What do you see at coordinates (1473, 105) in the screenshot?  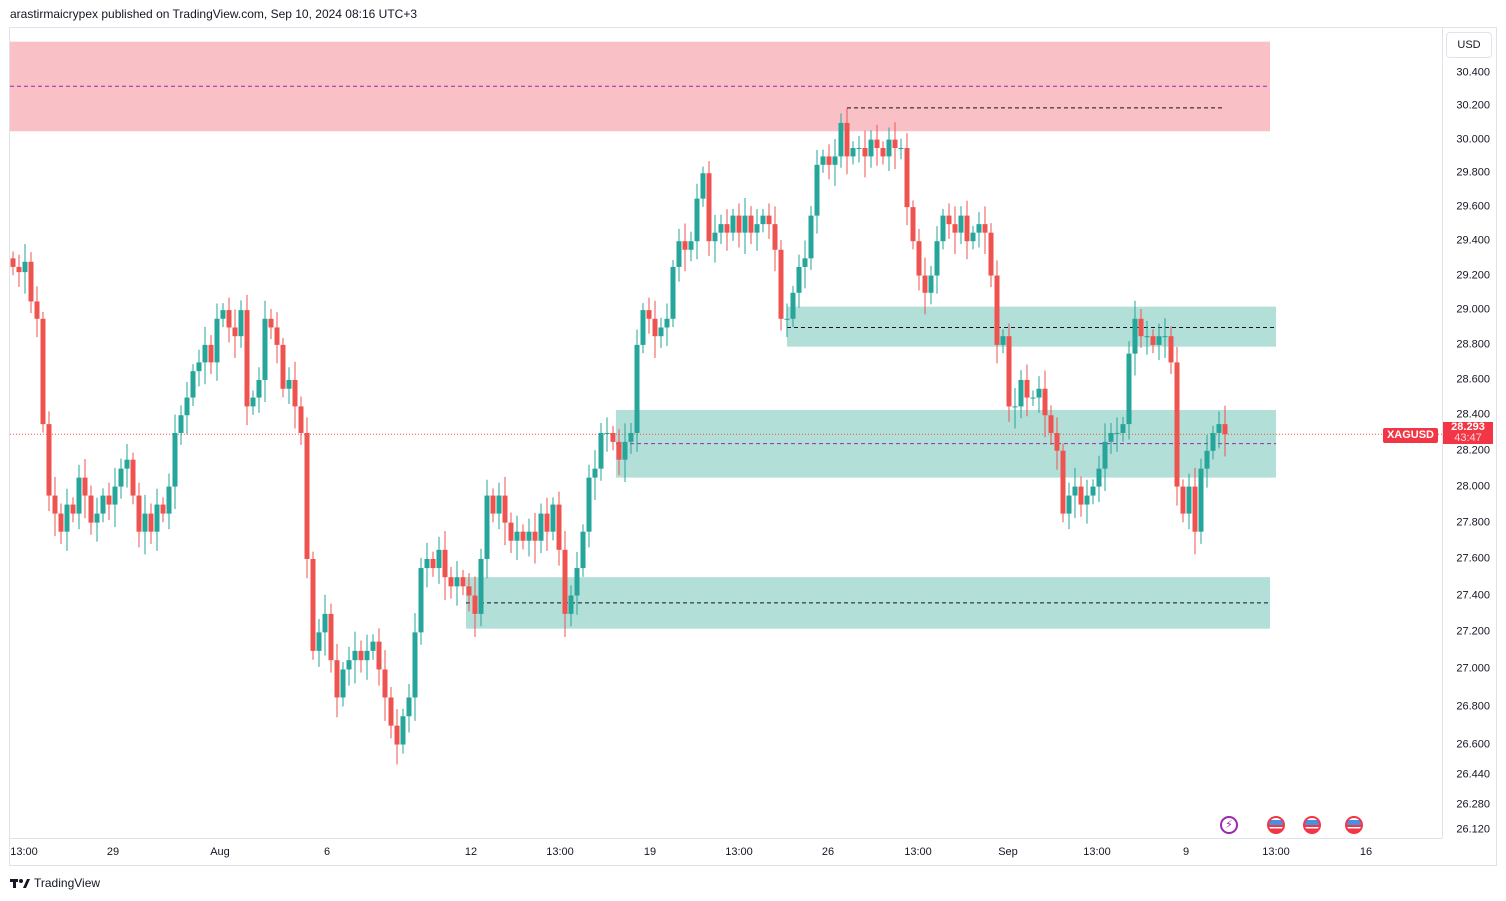 I see `price-tick: 30.200` at bounding box center [1473, 105].